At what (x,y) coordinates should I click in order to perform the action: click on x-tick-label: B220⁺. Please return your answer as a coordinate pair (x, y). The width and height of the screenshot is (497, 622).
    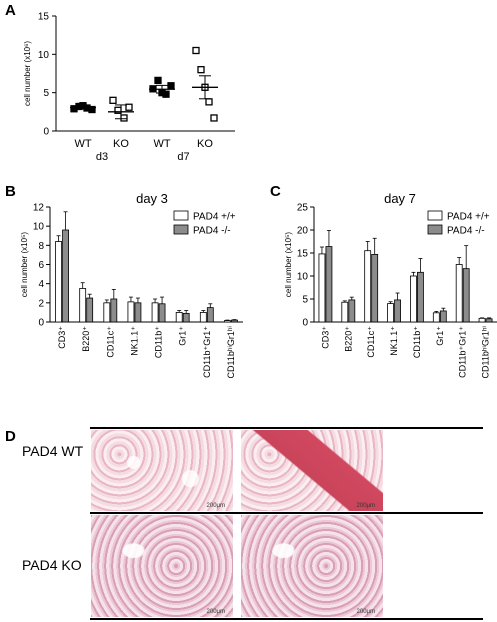
    Looking at the image, I should click on (348, 339).